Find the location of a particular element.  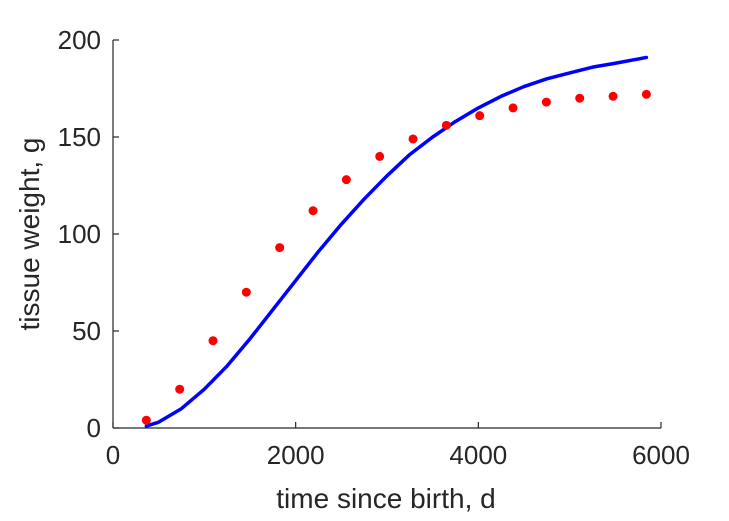

y-tick-label: 100 is located at coordinates (79, 234).